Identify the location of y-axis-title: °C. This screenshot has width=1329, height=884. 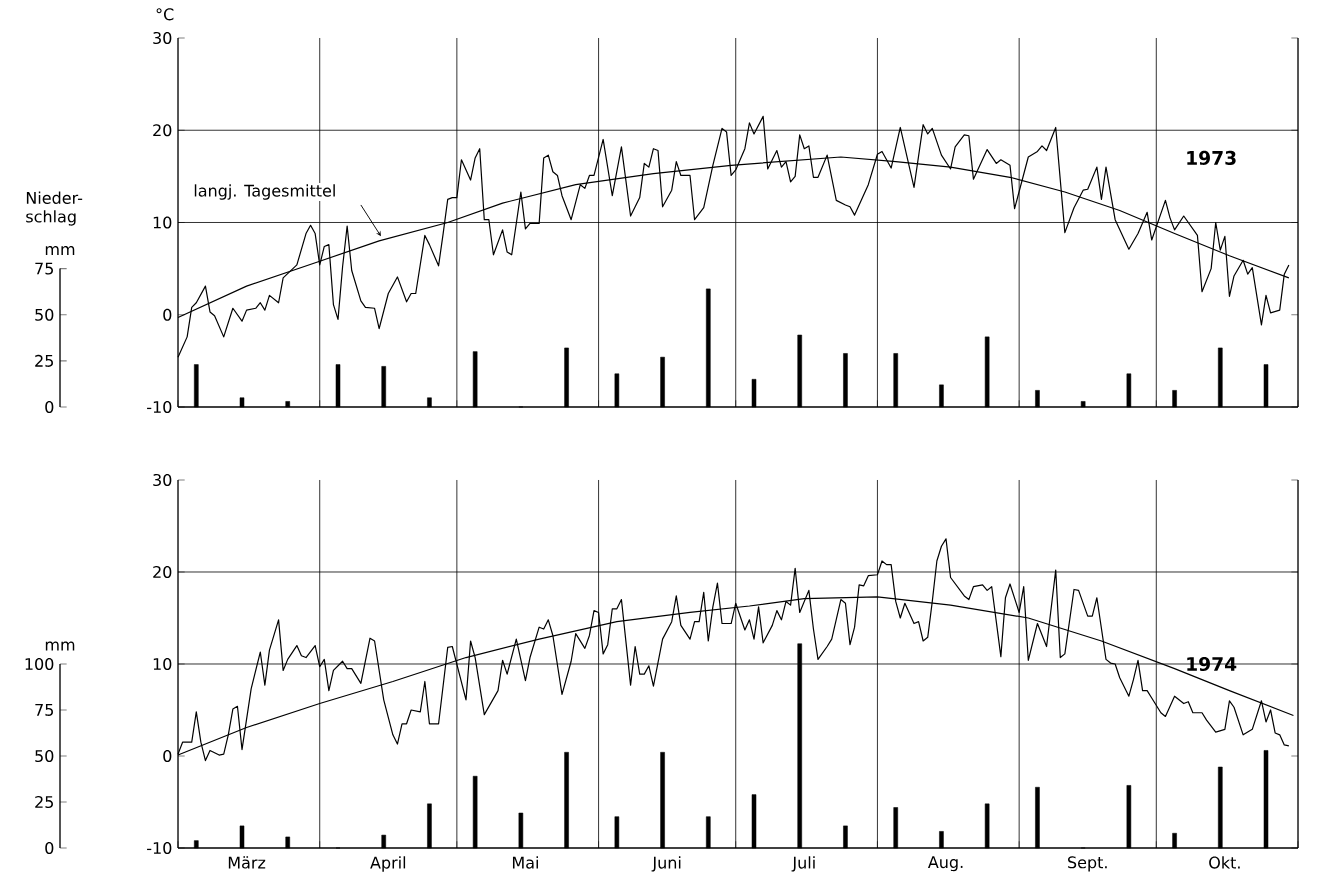
(165, 14).